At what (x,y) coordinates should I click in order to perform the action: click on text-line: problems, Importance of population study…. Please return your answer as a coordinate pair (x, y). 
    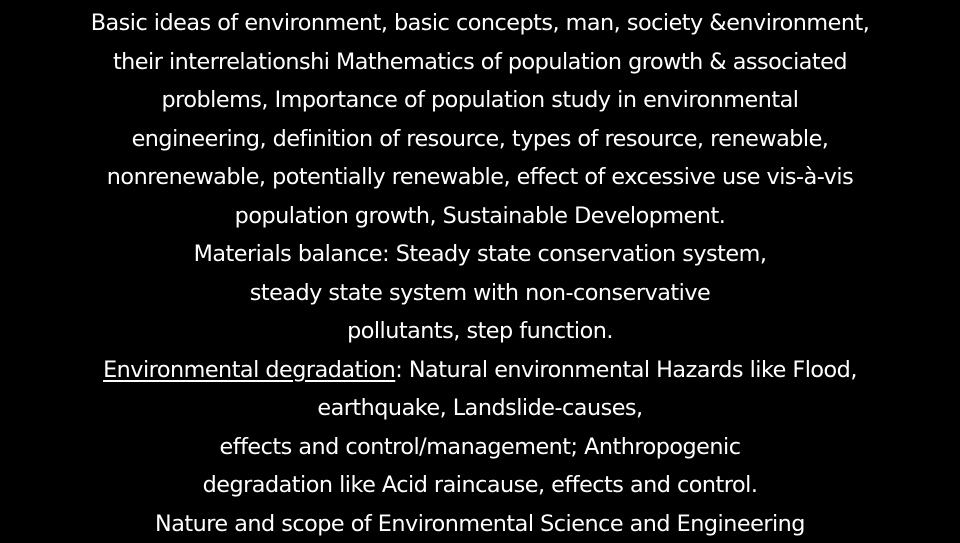
    Looking at the image, I should click on (480, 100).